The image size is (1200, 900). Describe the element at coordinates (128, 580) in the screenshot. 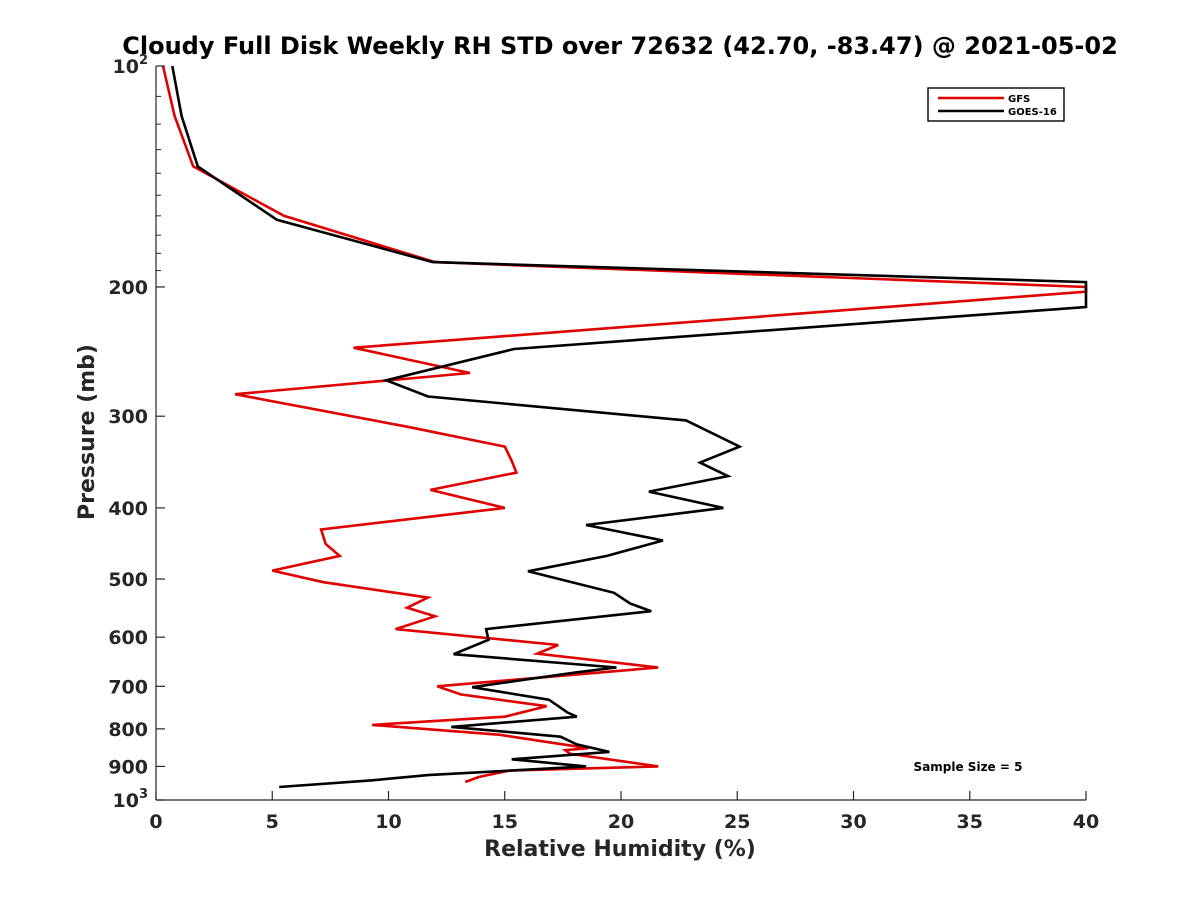

I see `y-tick-label: 500` at that location.